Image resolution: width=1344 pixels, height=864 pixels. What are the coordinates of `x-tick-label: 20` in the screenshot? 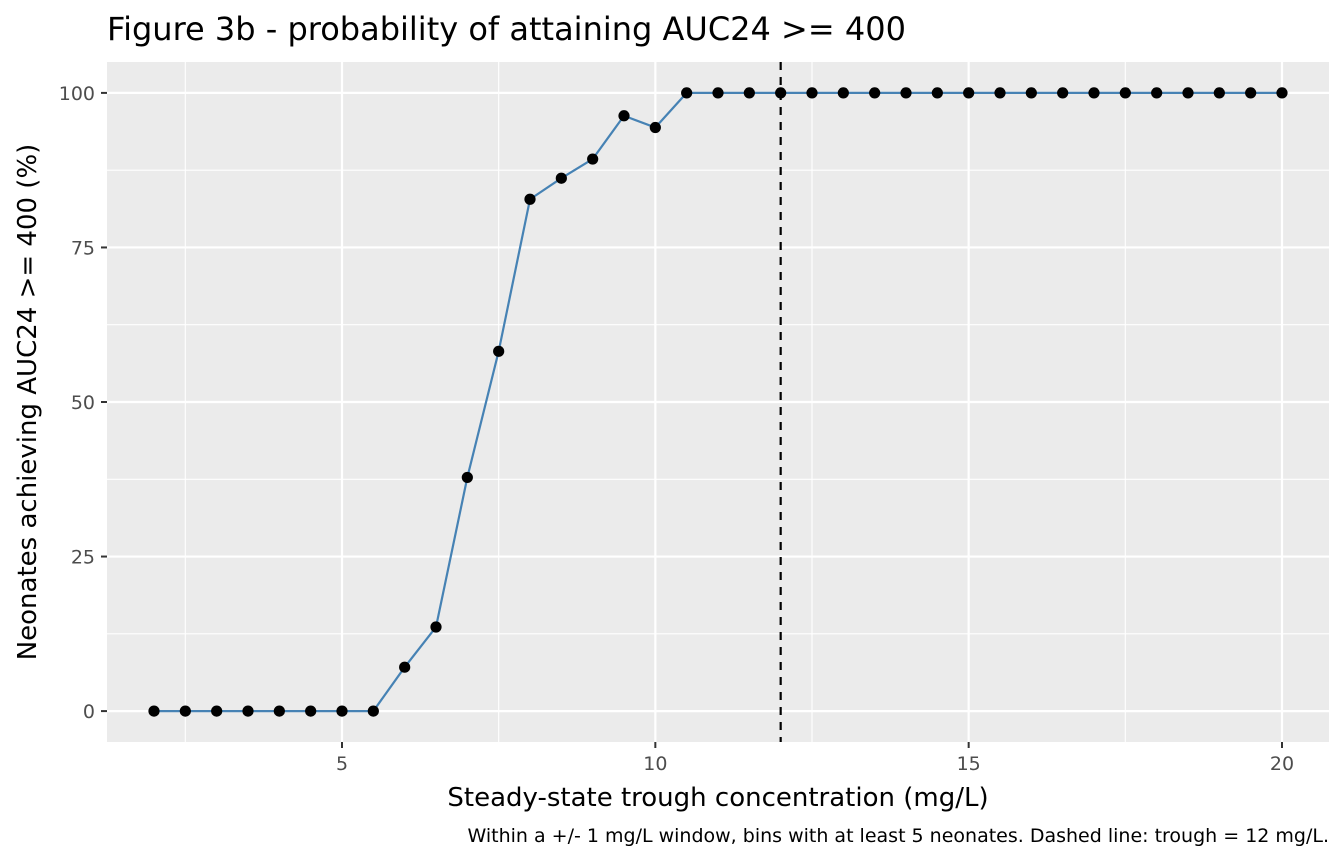 It's located at (1282, 764).